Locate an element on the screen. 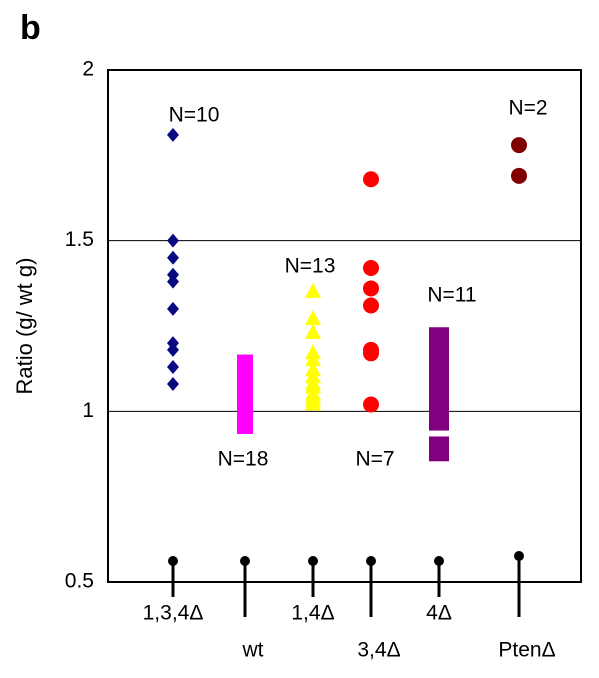 The image size is (599, 678). annotation: N=2 is located at coordinates (527, 108).